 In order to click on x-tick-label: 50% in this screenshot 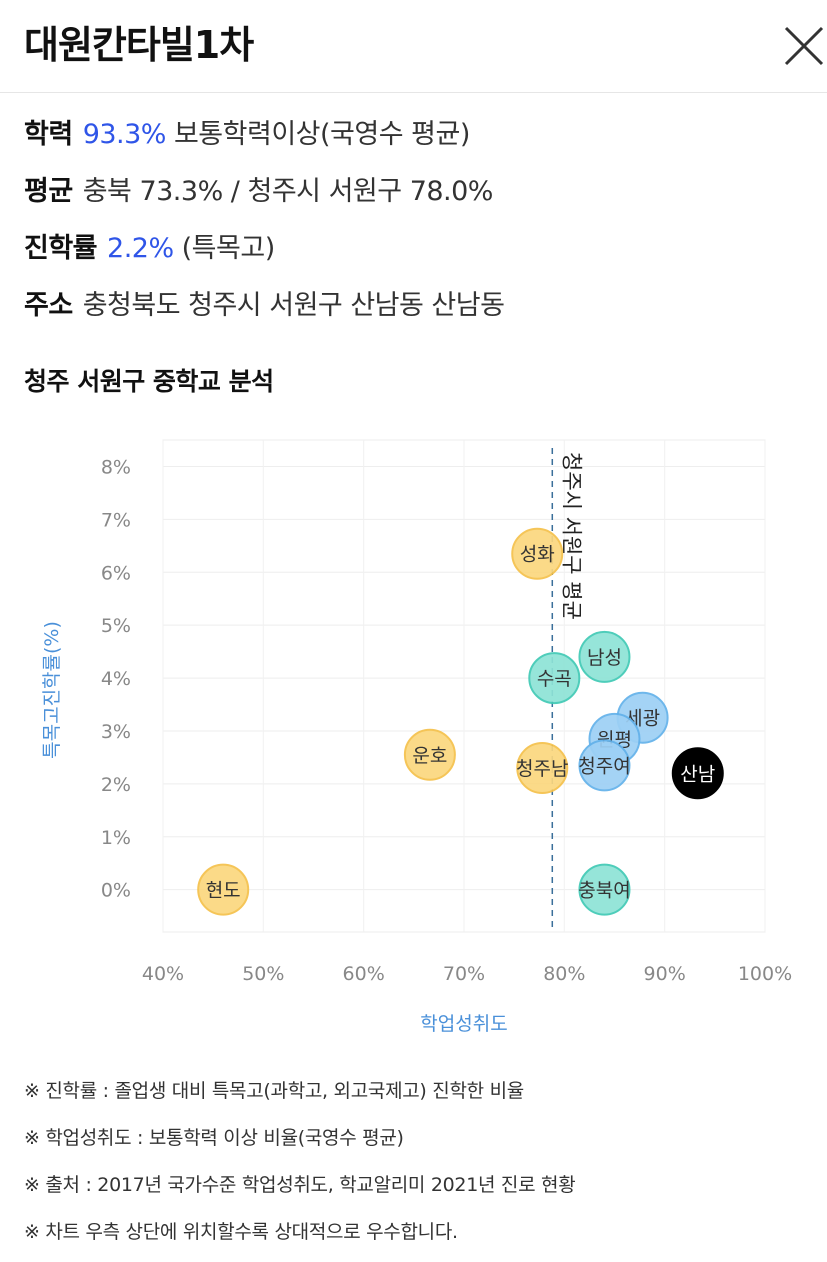, I will do `click(263, 974)`.